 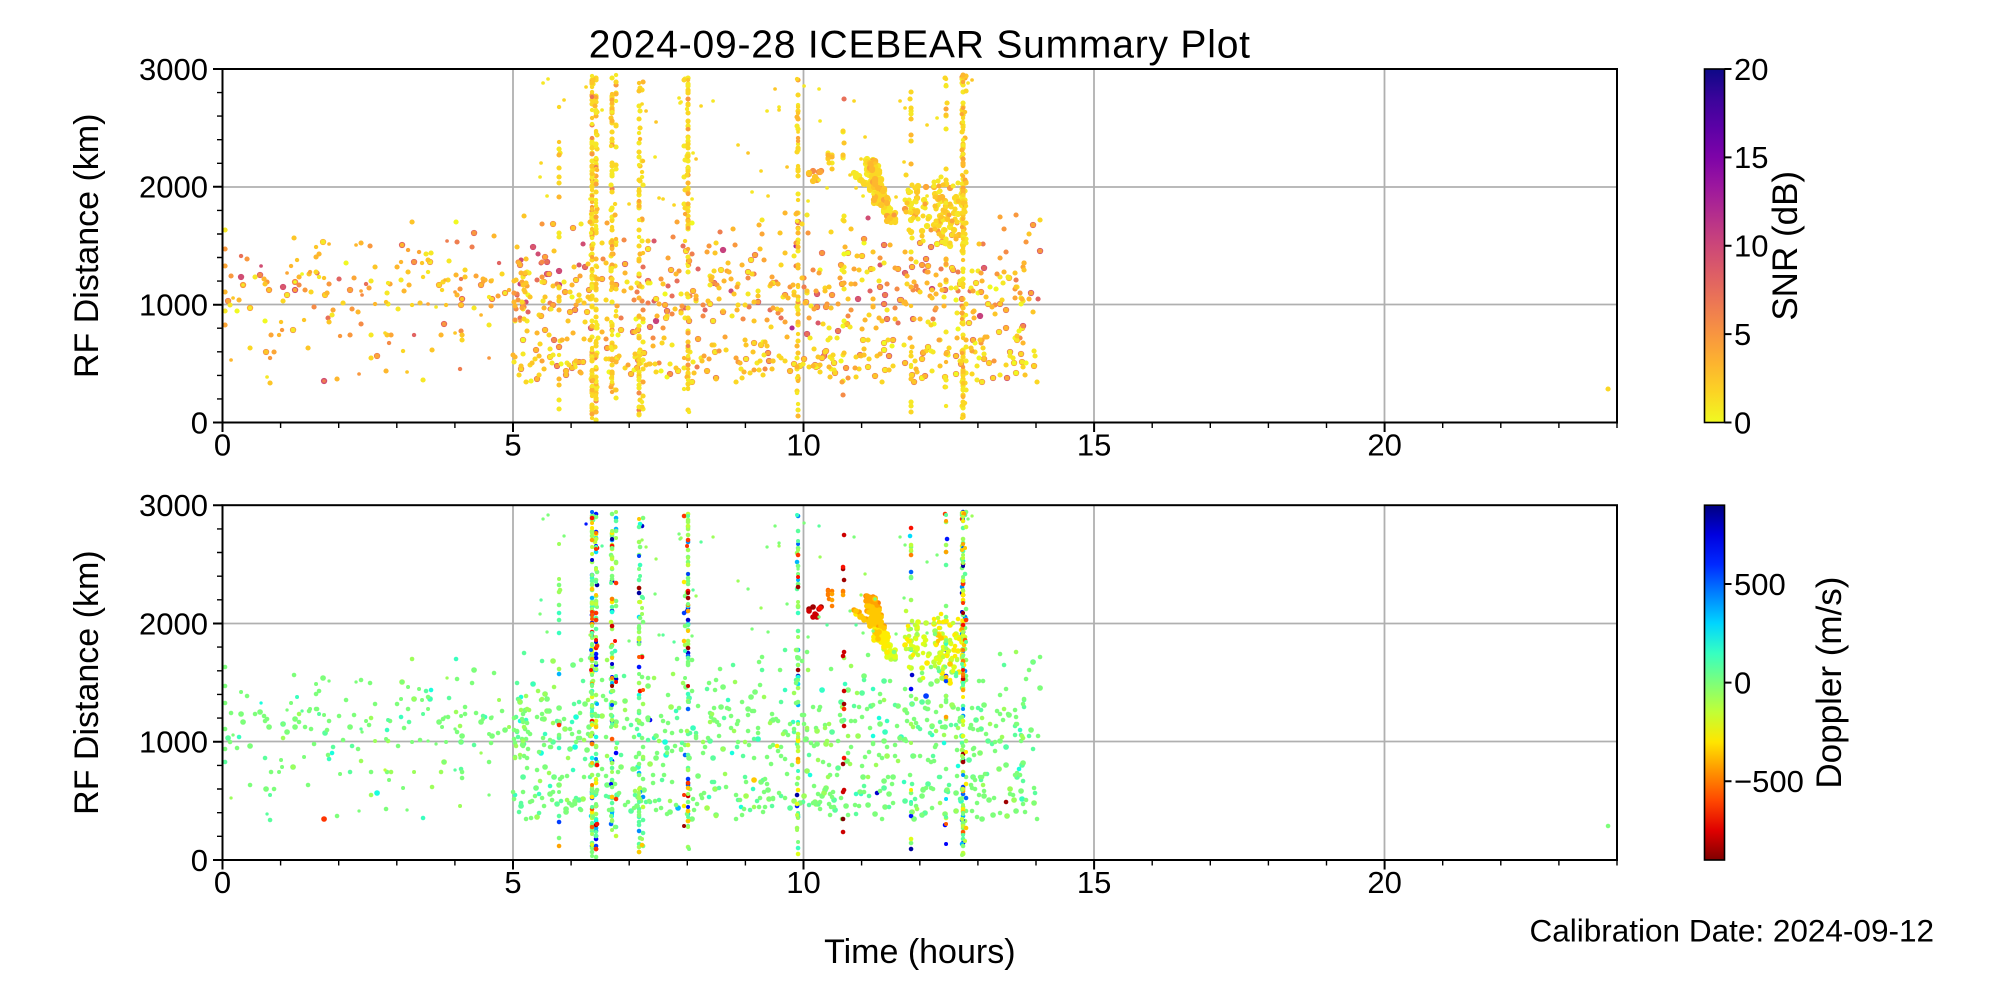 What do you see at coordinates (1785, 246) in the screenshot?
I see `svg-text: SNR (dB)` at bounding box center [1785, 246].